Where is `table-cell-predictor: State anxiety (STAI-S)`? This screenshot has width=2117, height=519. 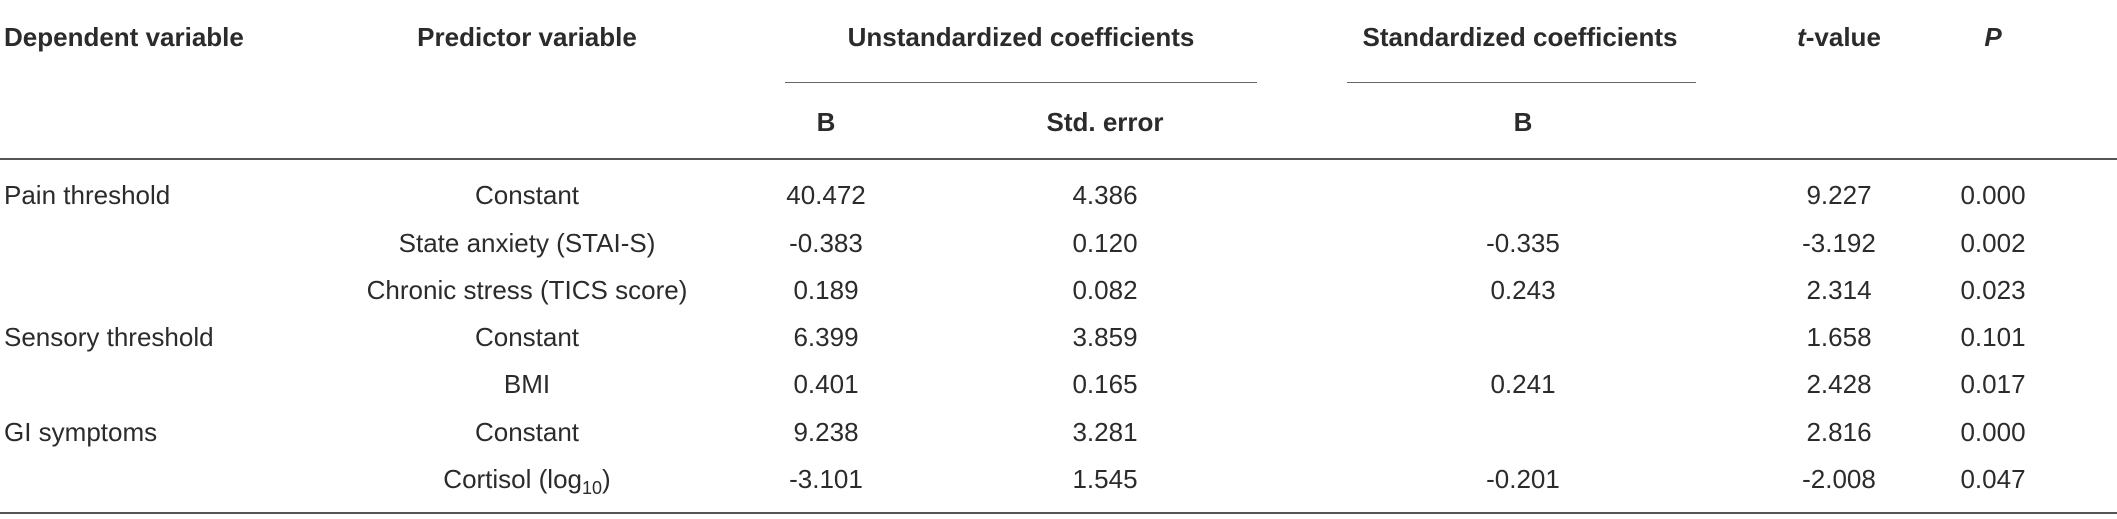 table-cell-predictor: State anxiety (STAI-S) is located at coordinates (527, 243).